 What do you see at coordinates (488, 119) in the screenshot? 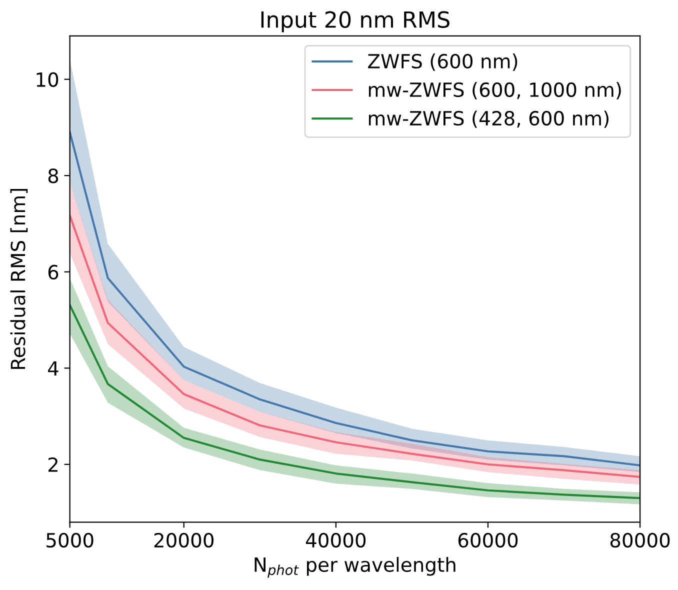
I see `legend-label: mw-ZWFS (428, 600 nm)` at bounding box center [488, 119].